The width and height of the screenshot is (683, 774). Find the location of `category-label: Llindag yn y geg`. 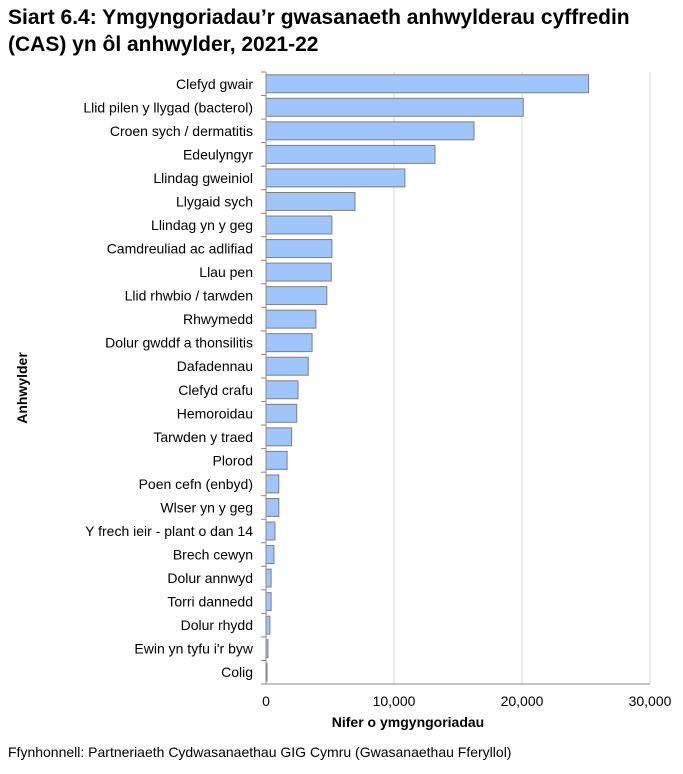

category-label: Llindag yn y geg is located at coordinates (202, 225).